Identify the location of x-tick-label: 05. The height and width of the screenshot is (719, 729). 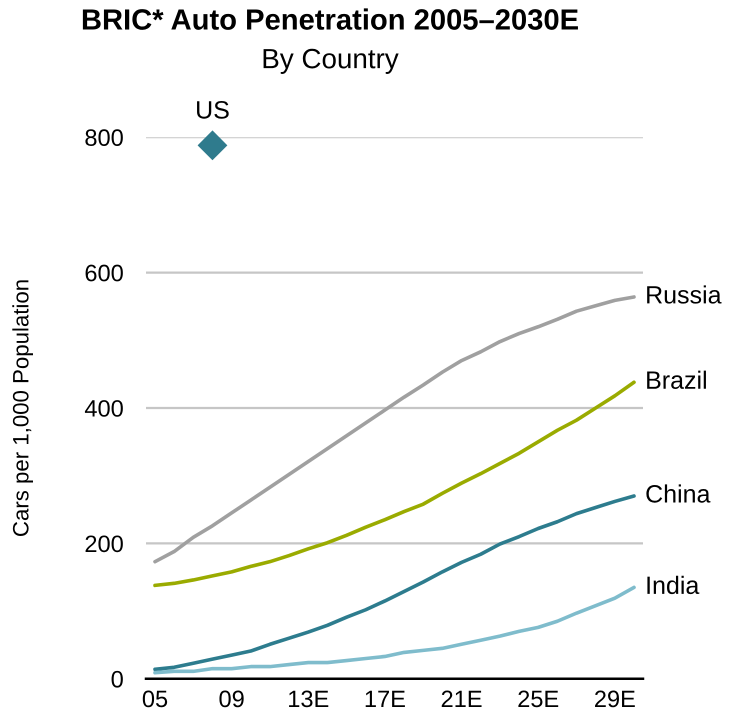
(155, 699).